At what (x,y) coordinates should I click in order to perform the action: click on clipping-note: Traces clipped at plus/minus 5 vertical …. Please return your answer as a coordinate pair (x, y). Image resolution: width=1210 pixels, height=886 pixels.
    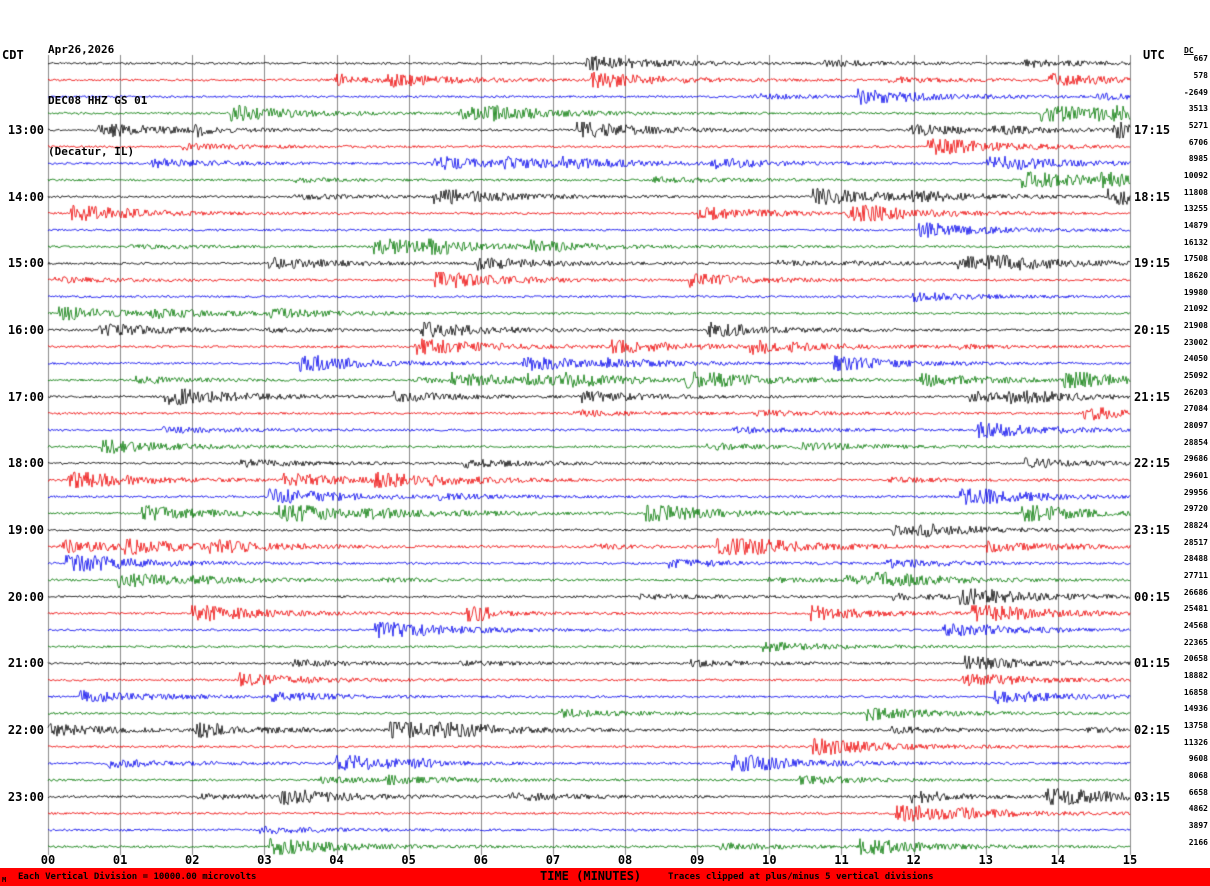
    Looking at the image, I should click on (801, 877).